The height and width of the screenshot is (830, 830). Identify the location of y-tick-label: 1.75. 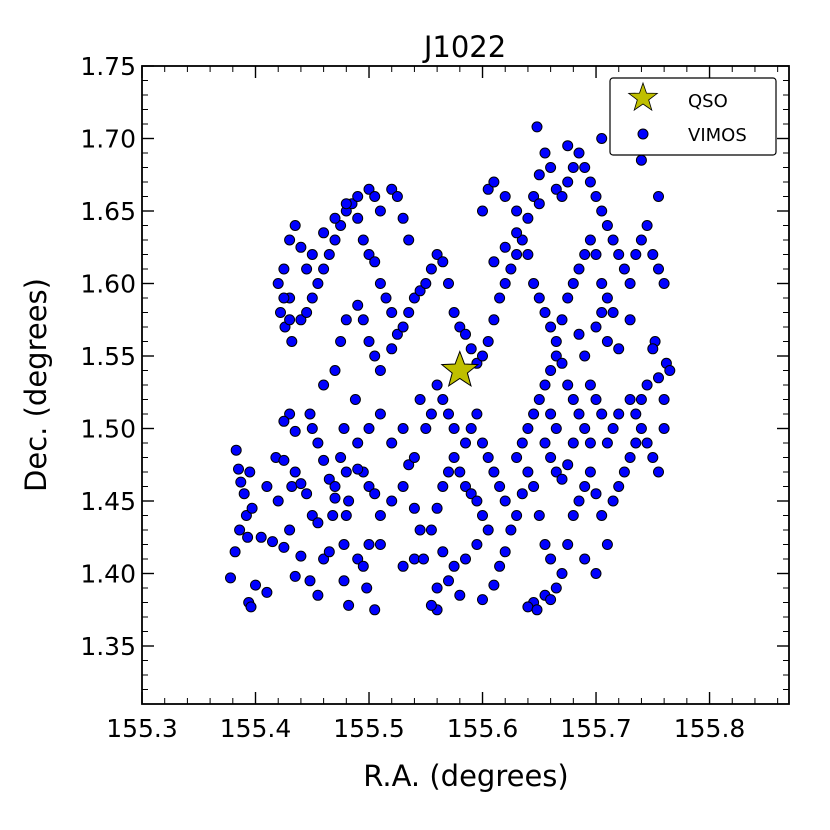
(108, 66).